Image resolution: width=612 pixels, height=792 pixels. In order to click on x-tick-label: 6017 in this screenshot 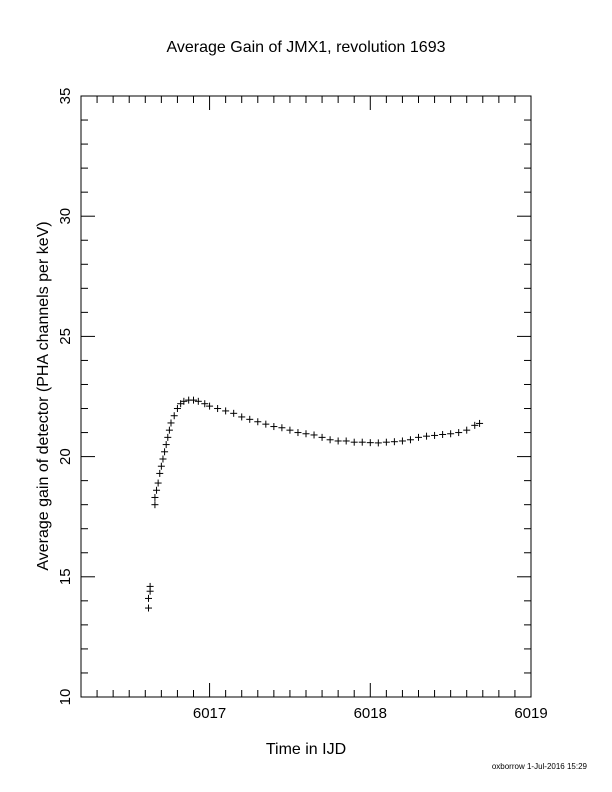, I will do `click(209, 713)`.